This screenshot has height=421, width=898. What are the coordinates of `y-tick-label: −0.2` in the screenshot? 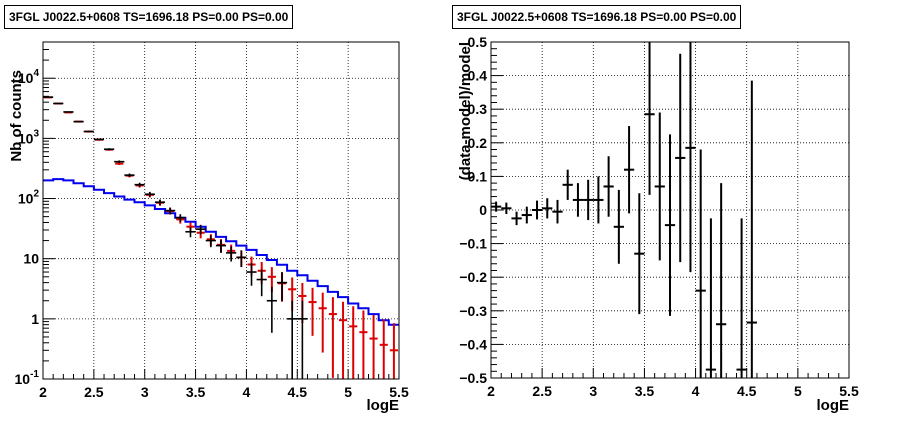 It's located at (473, 277).